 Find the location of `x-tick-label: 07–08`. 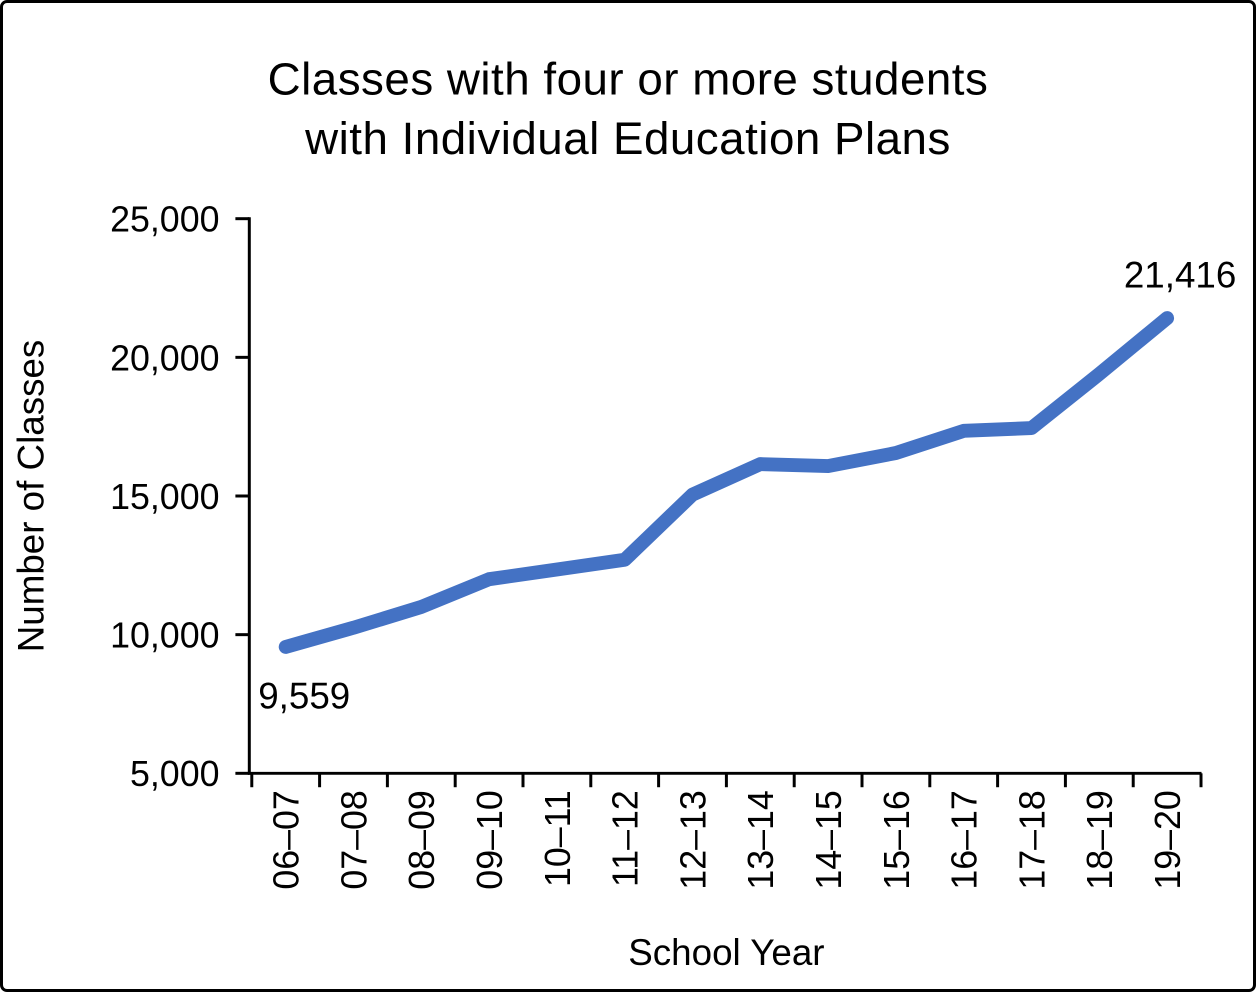

x-tick-label: 07–08 is located at coordinates (354, 839).